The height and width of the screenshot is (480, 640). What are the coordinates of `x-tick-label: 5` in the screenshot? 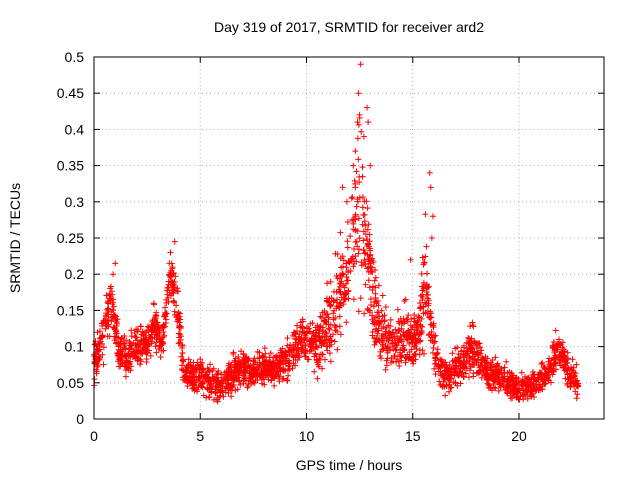 It's located at (200, 436).